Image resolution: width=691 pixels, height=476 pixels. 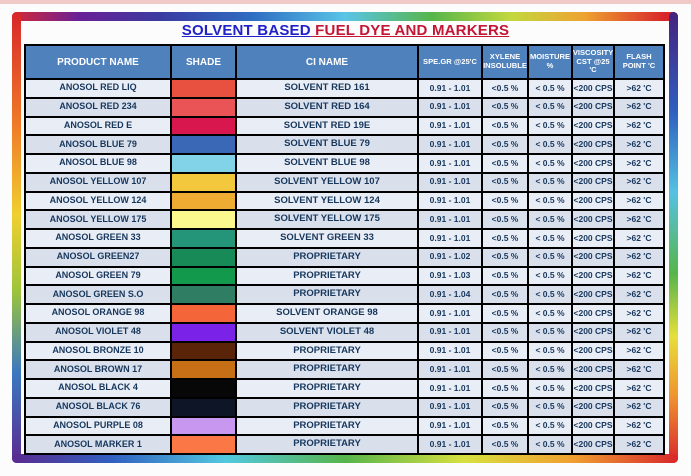 I want to click on product-name-cell: ANOSOL BLACK 4, so click(x=98, y=388).